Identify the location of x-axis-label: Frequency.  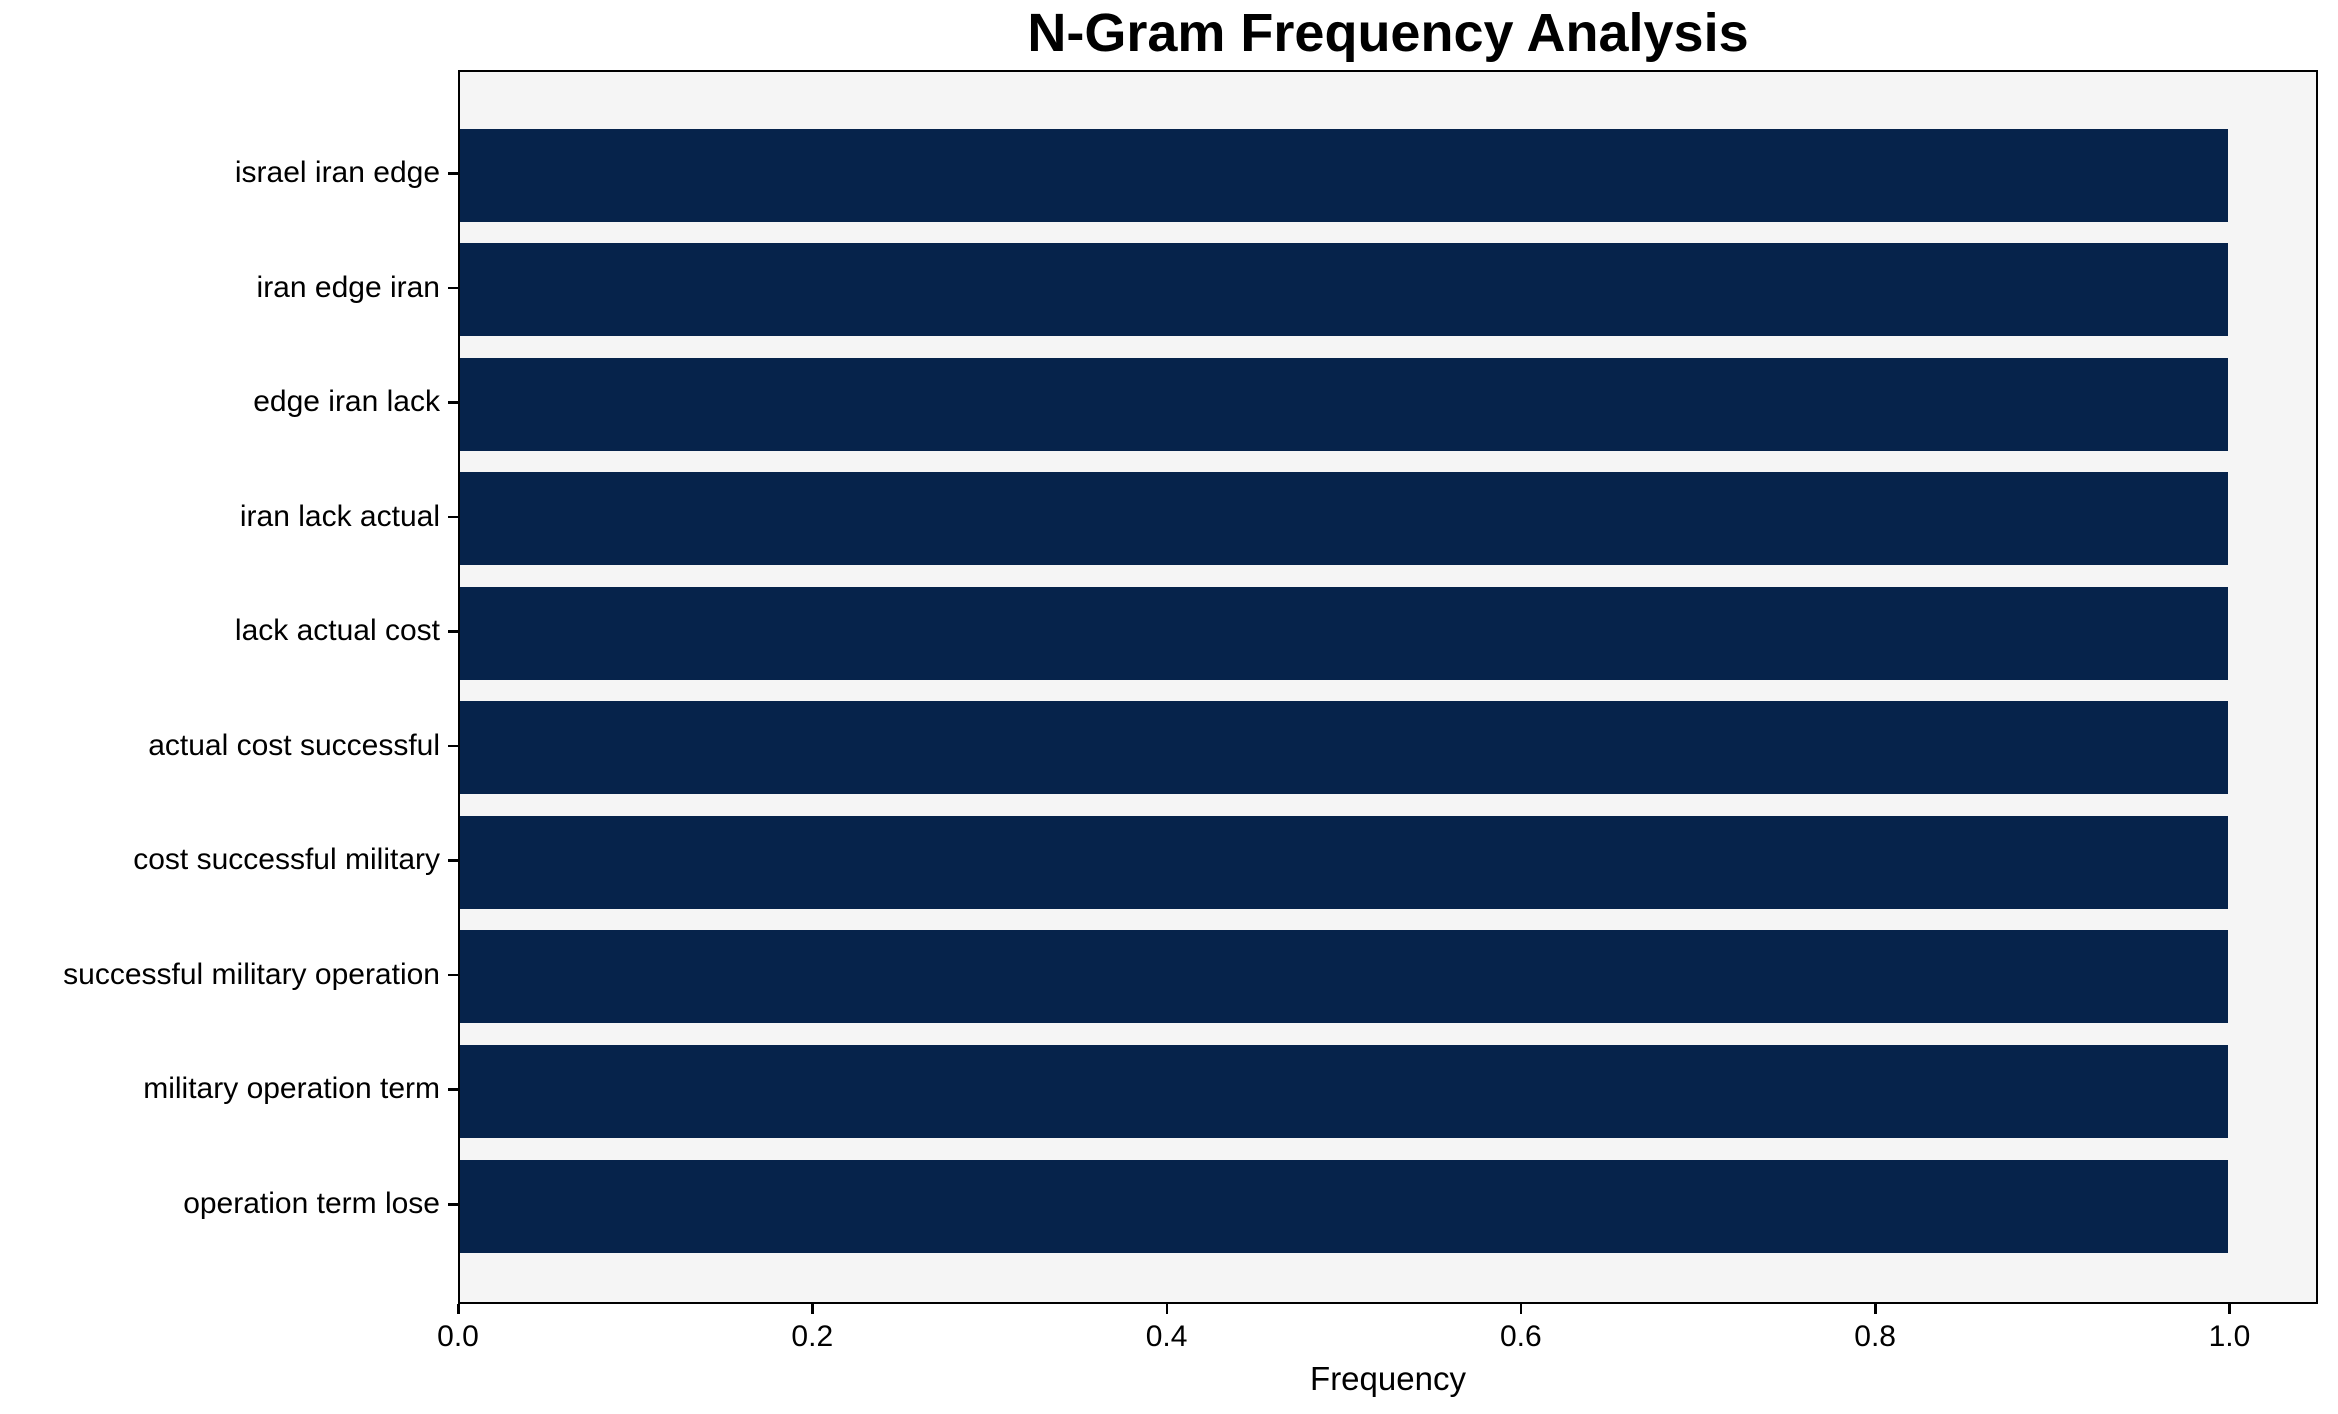
(1388, 1378).